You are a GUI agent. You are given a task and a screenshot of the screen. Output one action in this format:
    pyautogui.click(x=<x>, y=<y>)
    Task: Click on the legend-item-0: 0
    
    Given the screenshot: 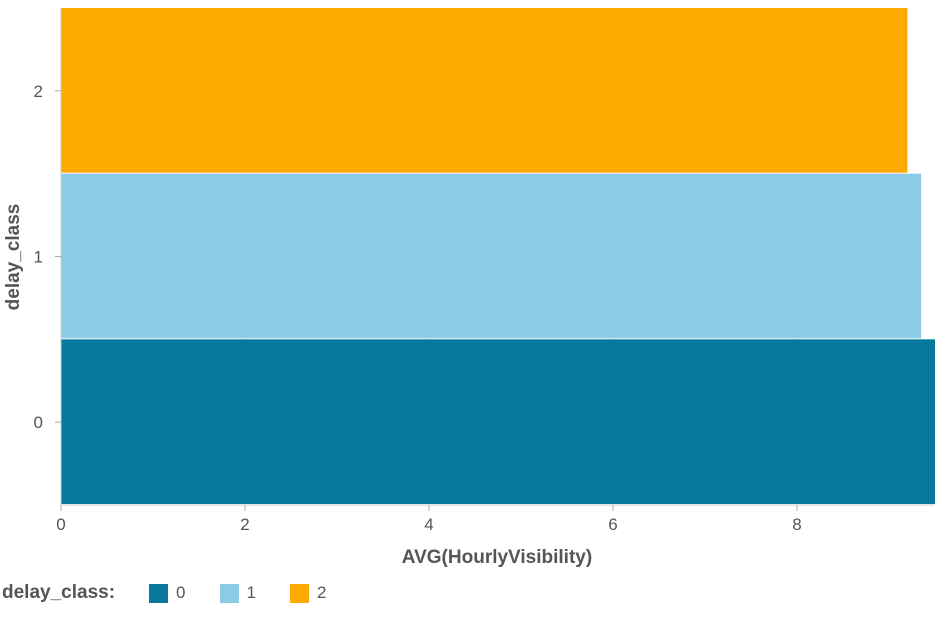 What is the action you would take?
    pyautogui.click(x=167, y=593)
    